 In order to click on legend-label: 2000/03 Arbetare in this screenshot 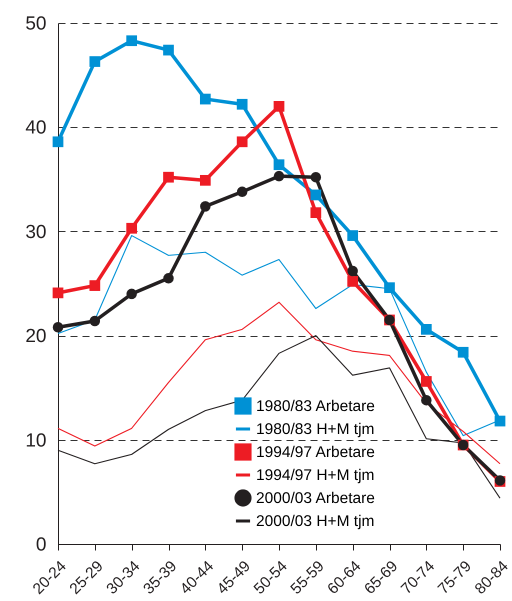, I will do `click(315, 498)`.